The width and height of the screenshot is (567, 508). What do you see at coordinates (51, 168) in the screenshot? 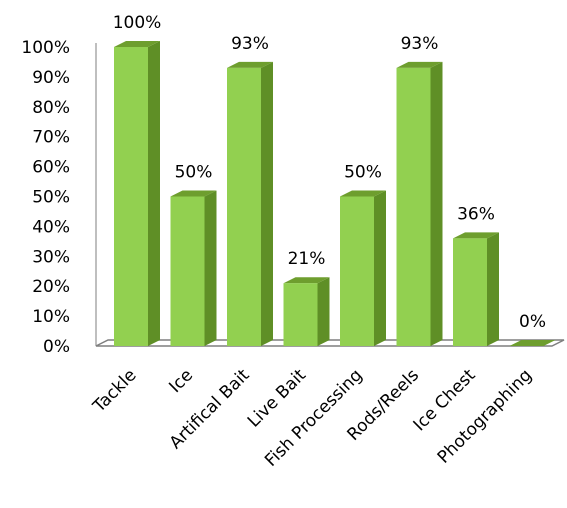
I see `y-tick-label: 60%` at bounding box center [51, 168].